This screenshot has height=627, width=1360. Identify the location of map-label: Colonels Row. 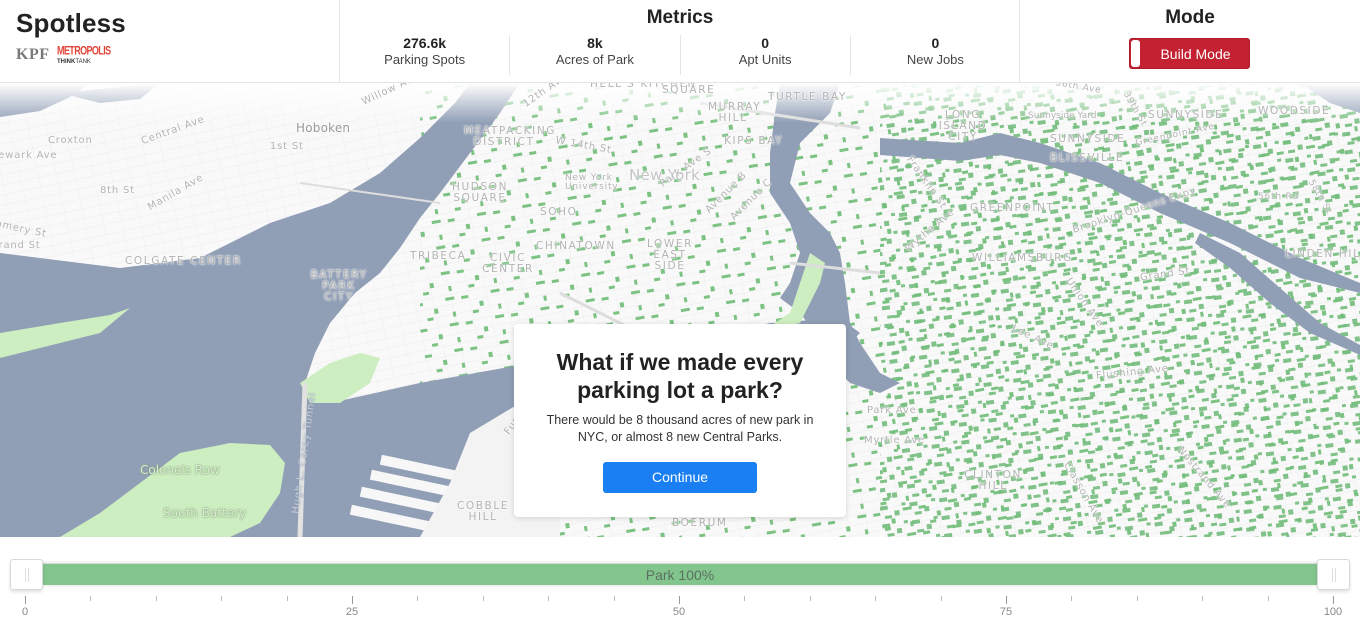
(180, 470).